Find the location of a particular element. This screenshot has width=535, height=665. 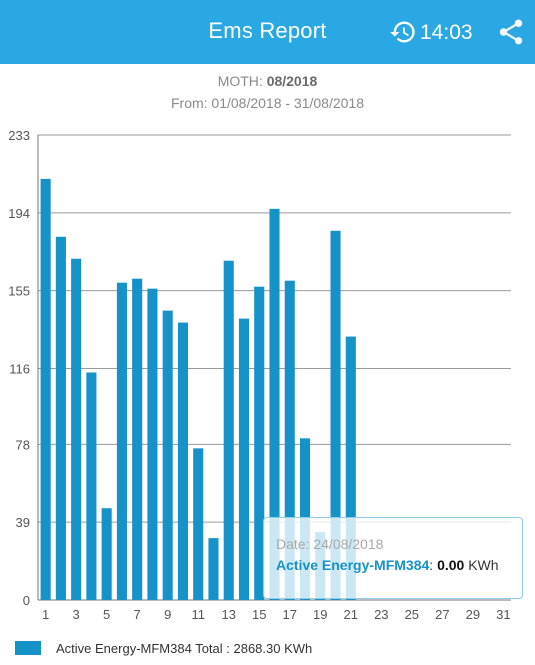

x-tick-label: 5 is located at coordinates (106, 614).